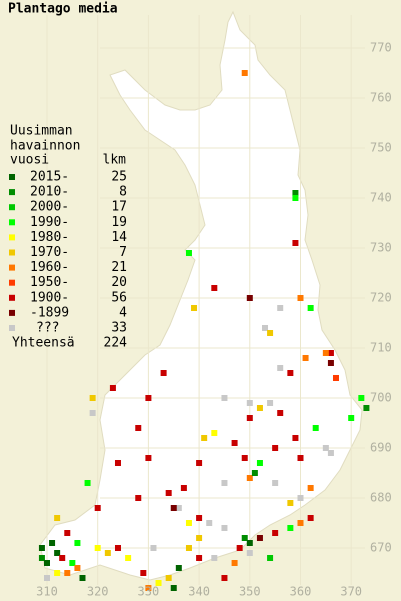  I want to click on total-count: 224, so click(116, 343).